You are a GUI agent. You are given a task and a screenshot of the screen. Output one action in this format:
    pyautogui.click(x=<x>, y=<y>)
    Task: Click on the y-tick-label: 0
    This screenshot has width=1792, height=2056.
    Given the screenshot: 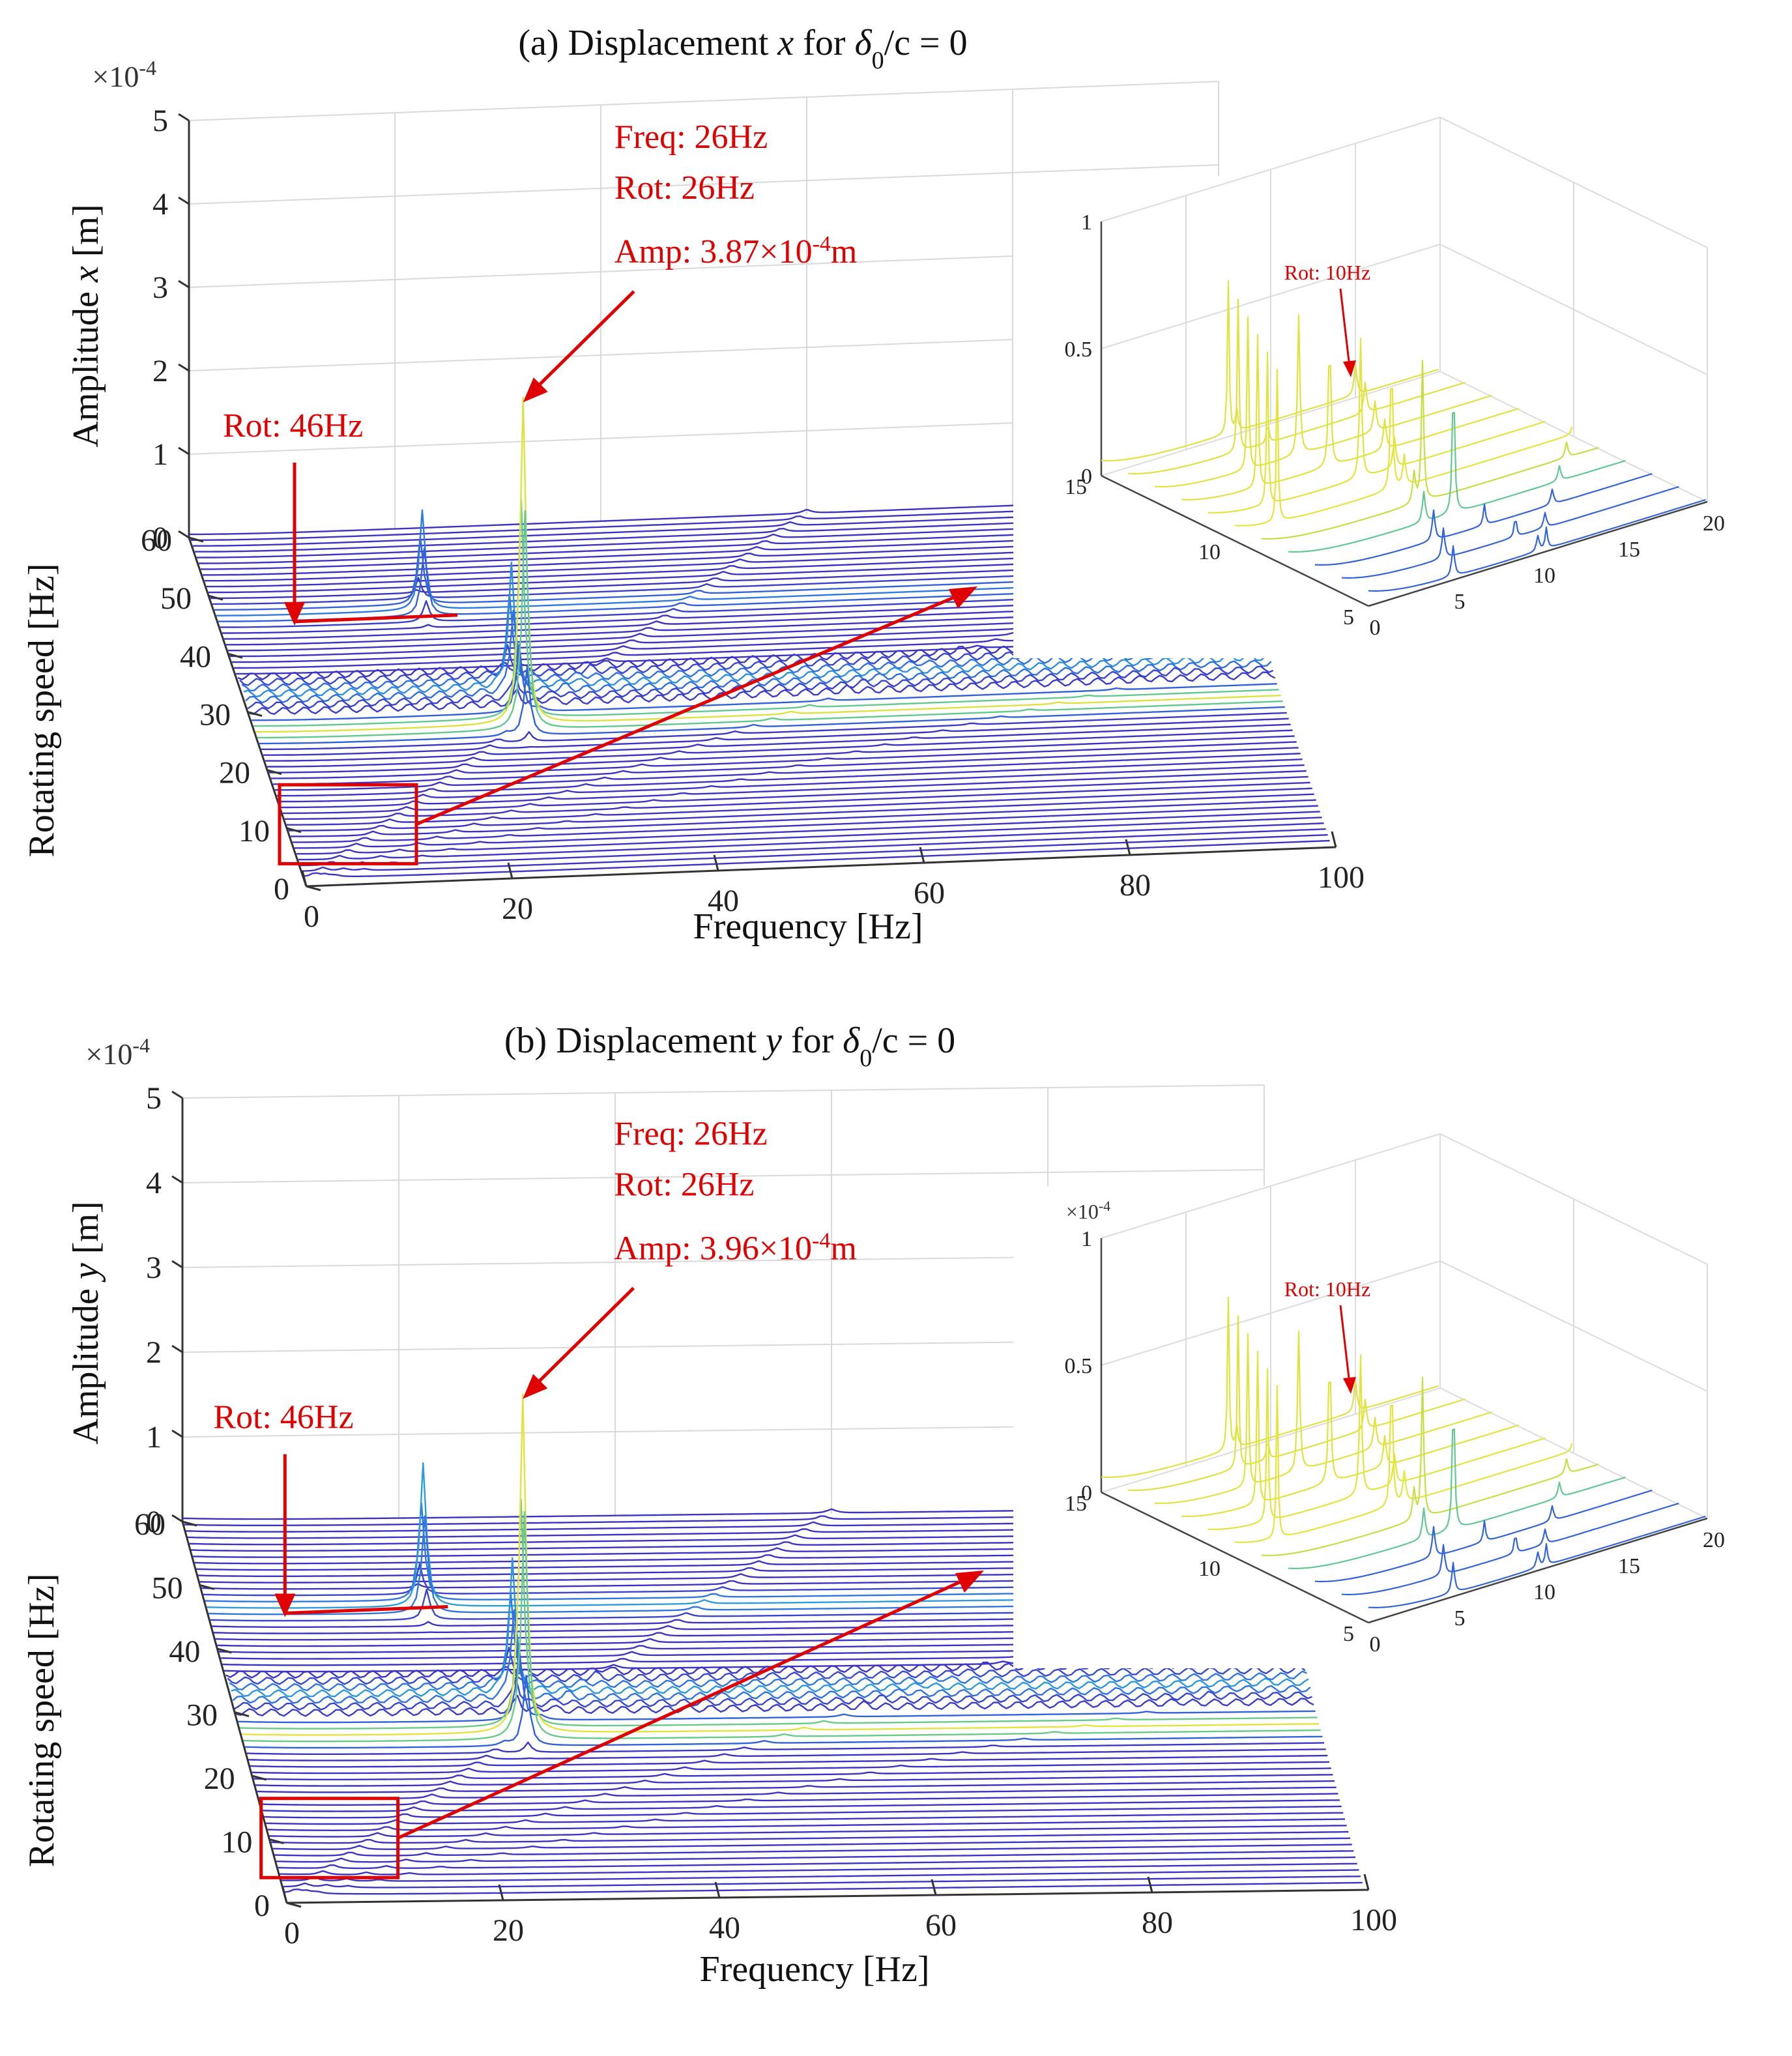 What is the action you would take?
    pyautogui.click(x=262, y=1906)
    